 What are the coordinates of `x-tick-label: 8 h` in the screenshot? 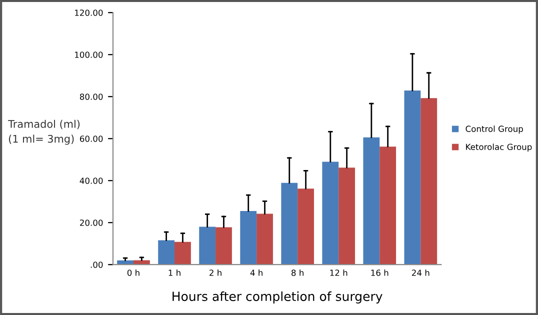 It's located at (298, 272).